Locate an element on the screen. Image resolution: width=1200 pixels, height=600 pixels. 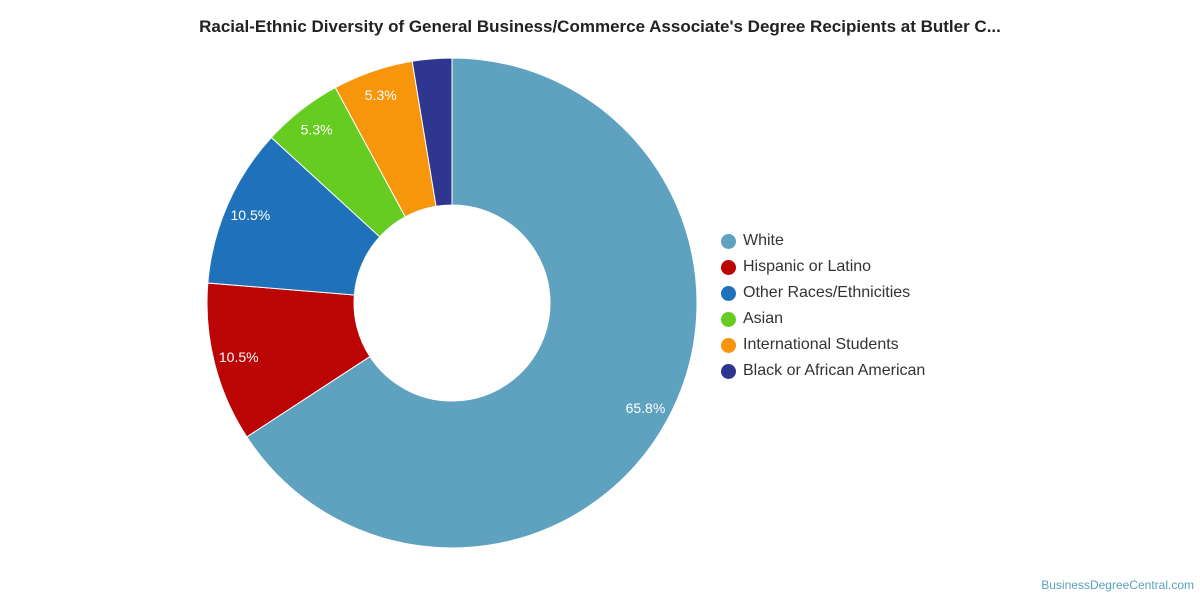
slice-black-or-african-american is located at coordinates (432, 132).